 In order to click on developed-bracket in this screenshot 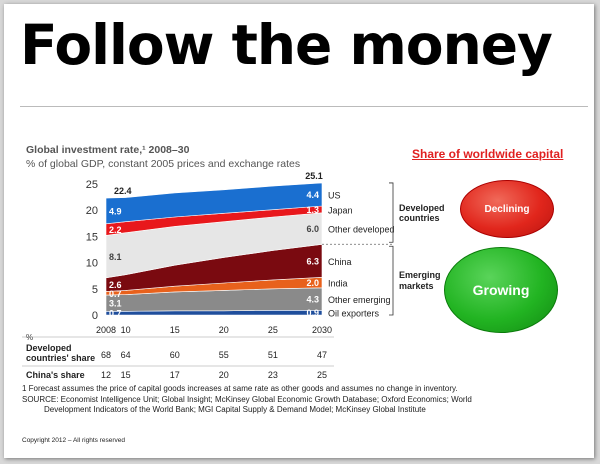, I will do `click(391, 212)`.